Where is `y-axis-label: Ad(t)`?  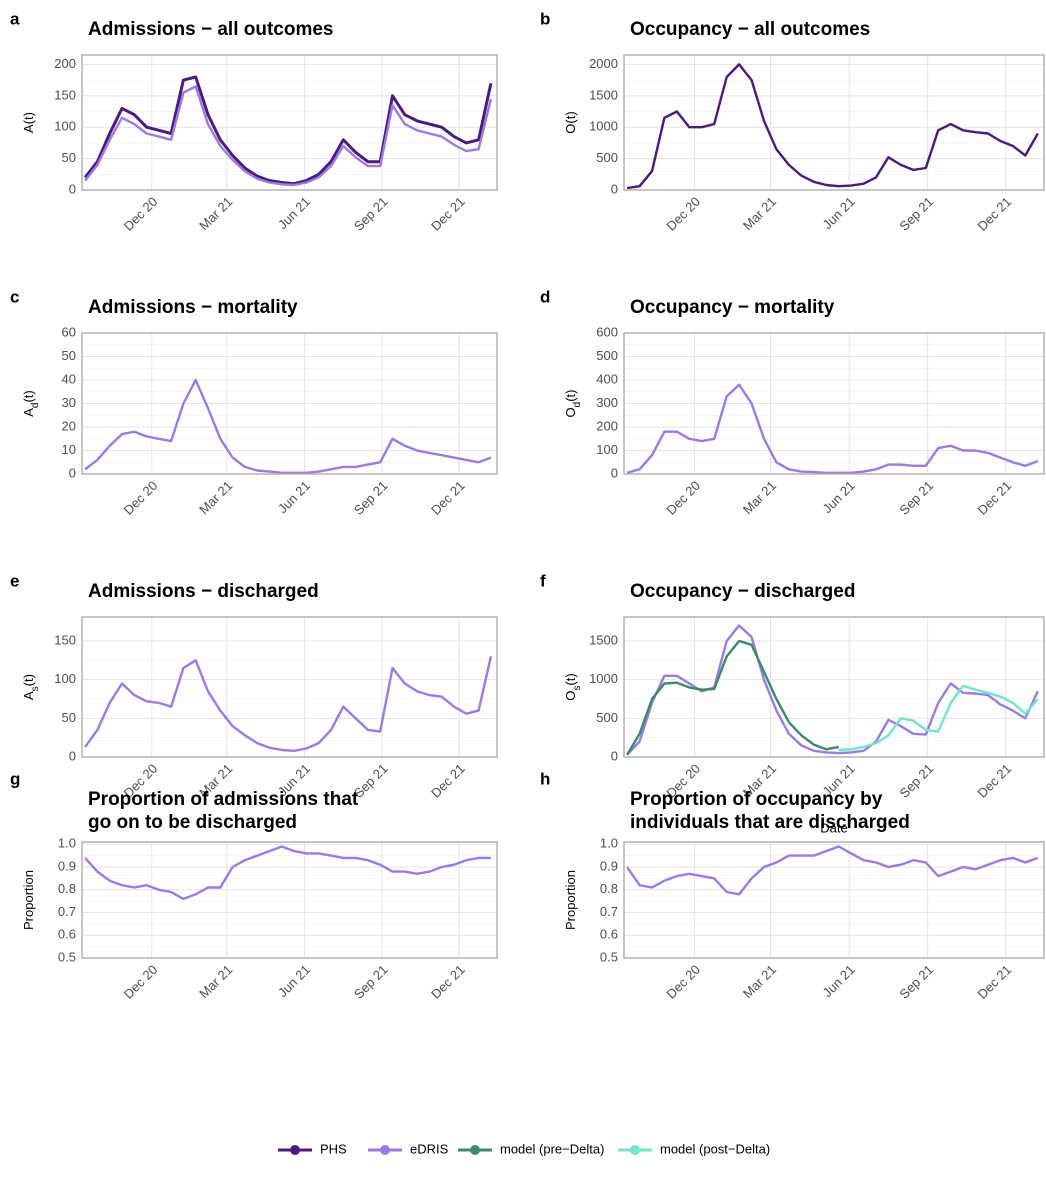 y-axis-label: Ad(t) is located at coordinates (31, 403).